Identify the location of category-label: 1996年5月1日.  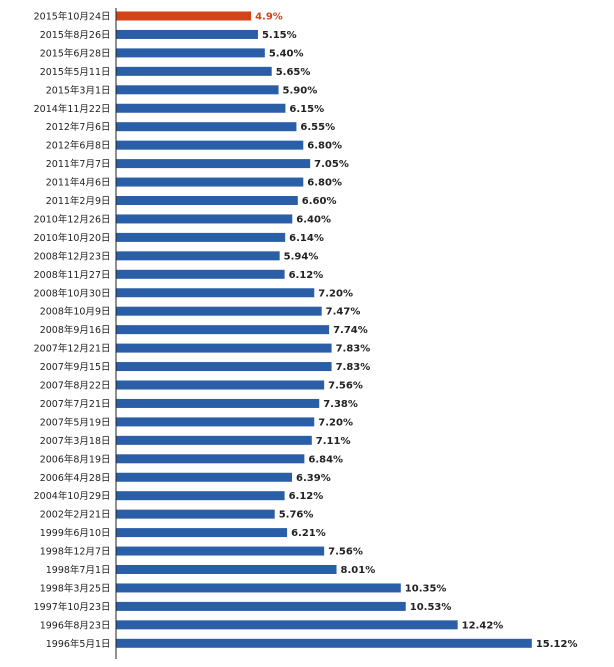
(78, 644).